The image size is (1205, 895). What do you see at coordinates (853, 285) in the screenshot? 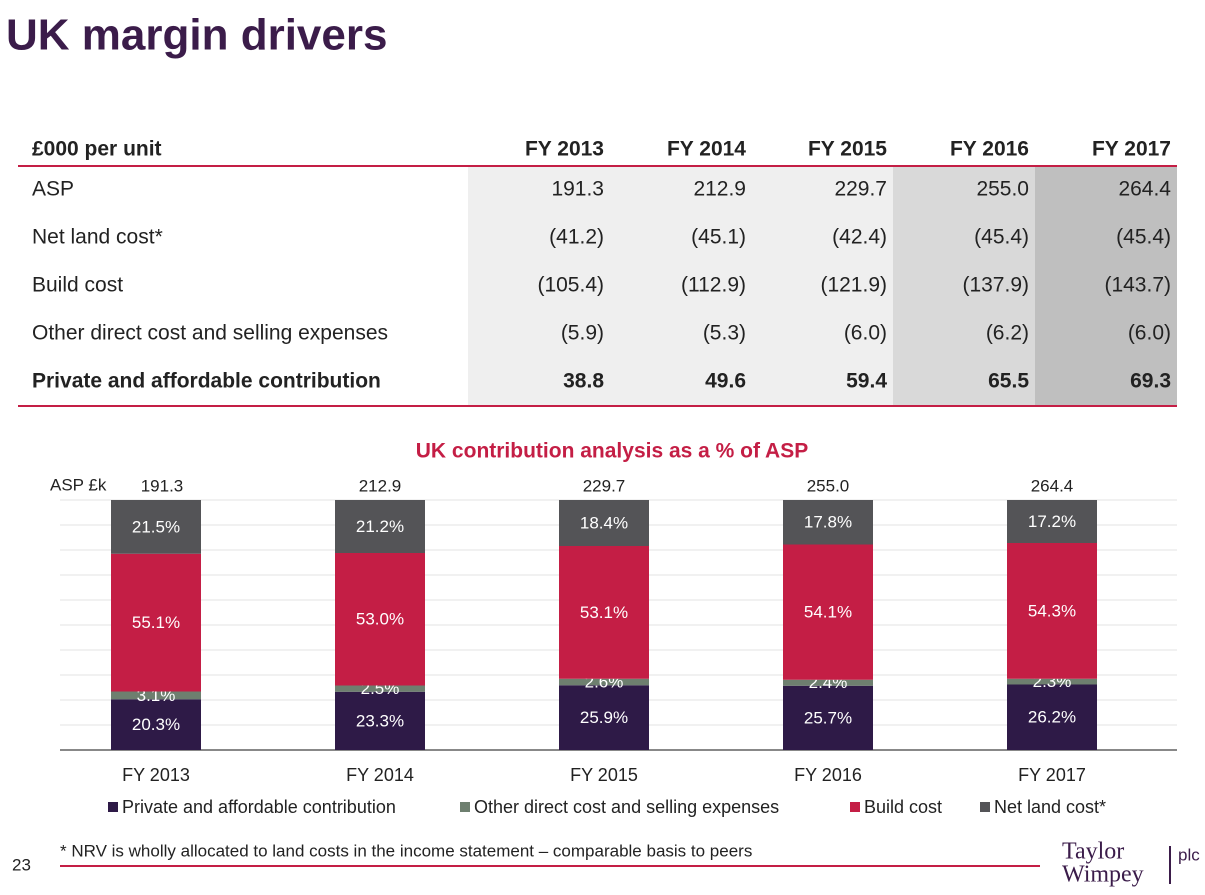
I see `table-cell: (121.9)` at bounding box center [853, 285].